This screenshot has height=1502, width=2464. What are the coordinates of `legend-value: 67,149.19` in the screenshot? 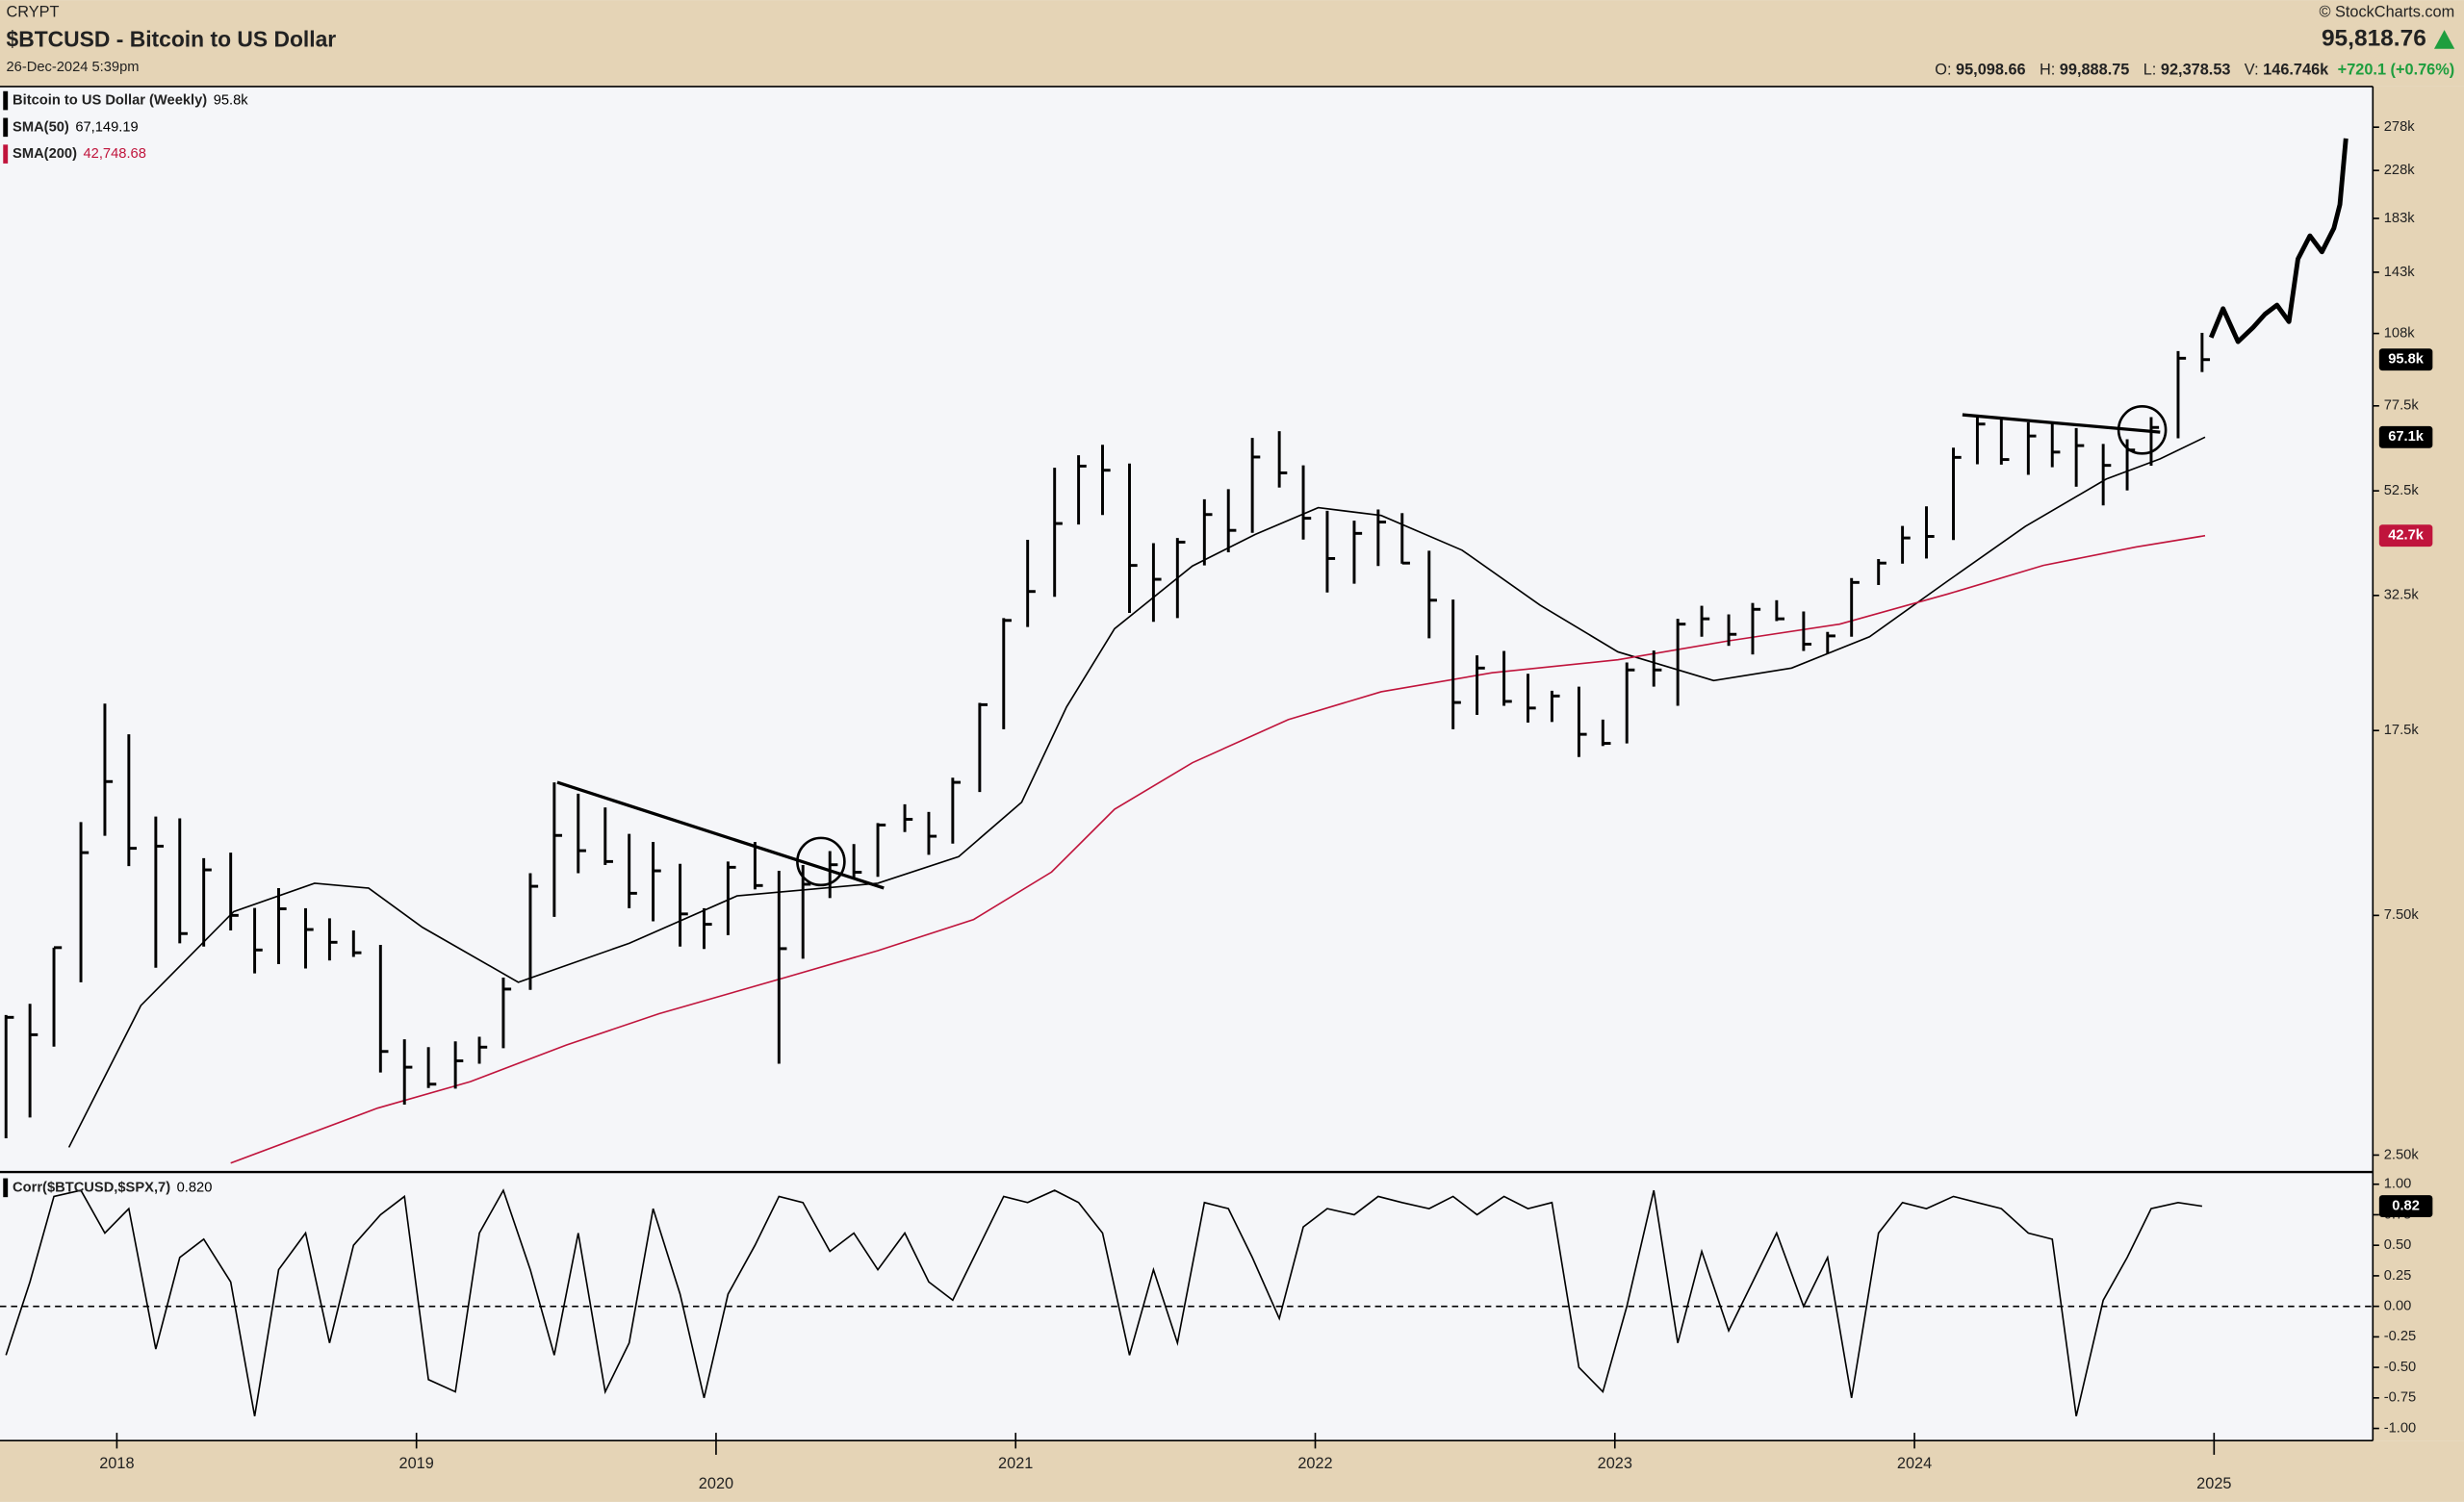 It's located at (106, 127).